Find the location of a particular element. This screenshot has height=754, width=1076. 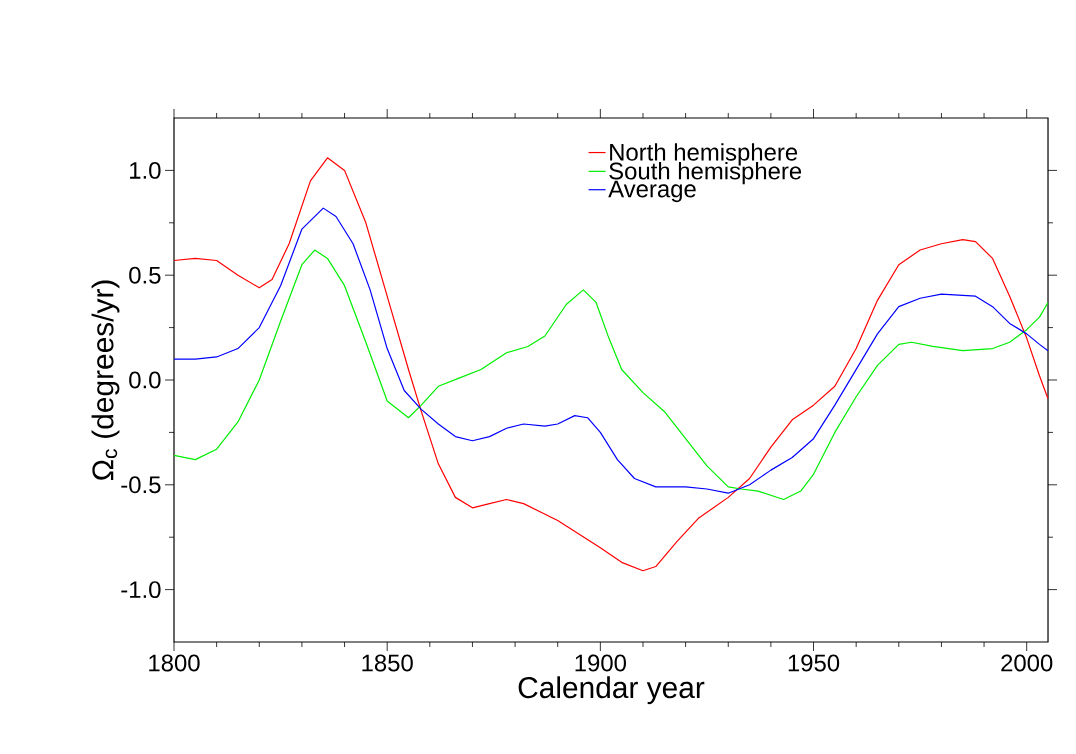

x-tick-label: 2000 is located at coordinates (1027, 663).